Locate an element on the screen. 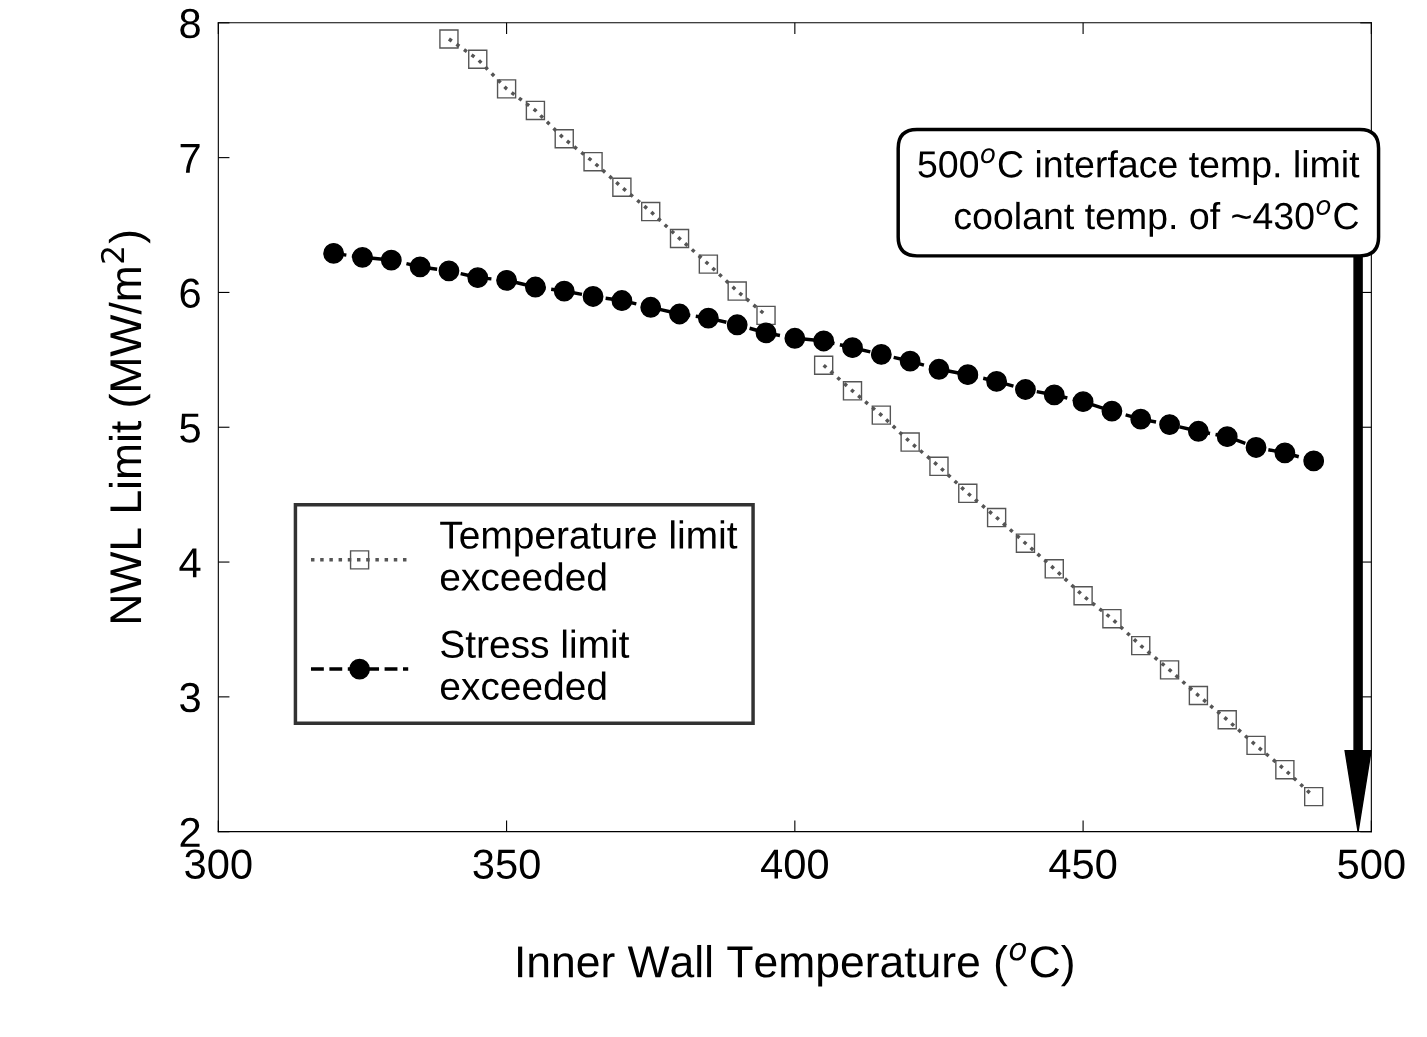 Image resolution: width=1427 pixels, height=1037 pixels. y-tick-label: 6 is located at coordinates (190, 293).